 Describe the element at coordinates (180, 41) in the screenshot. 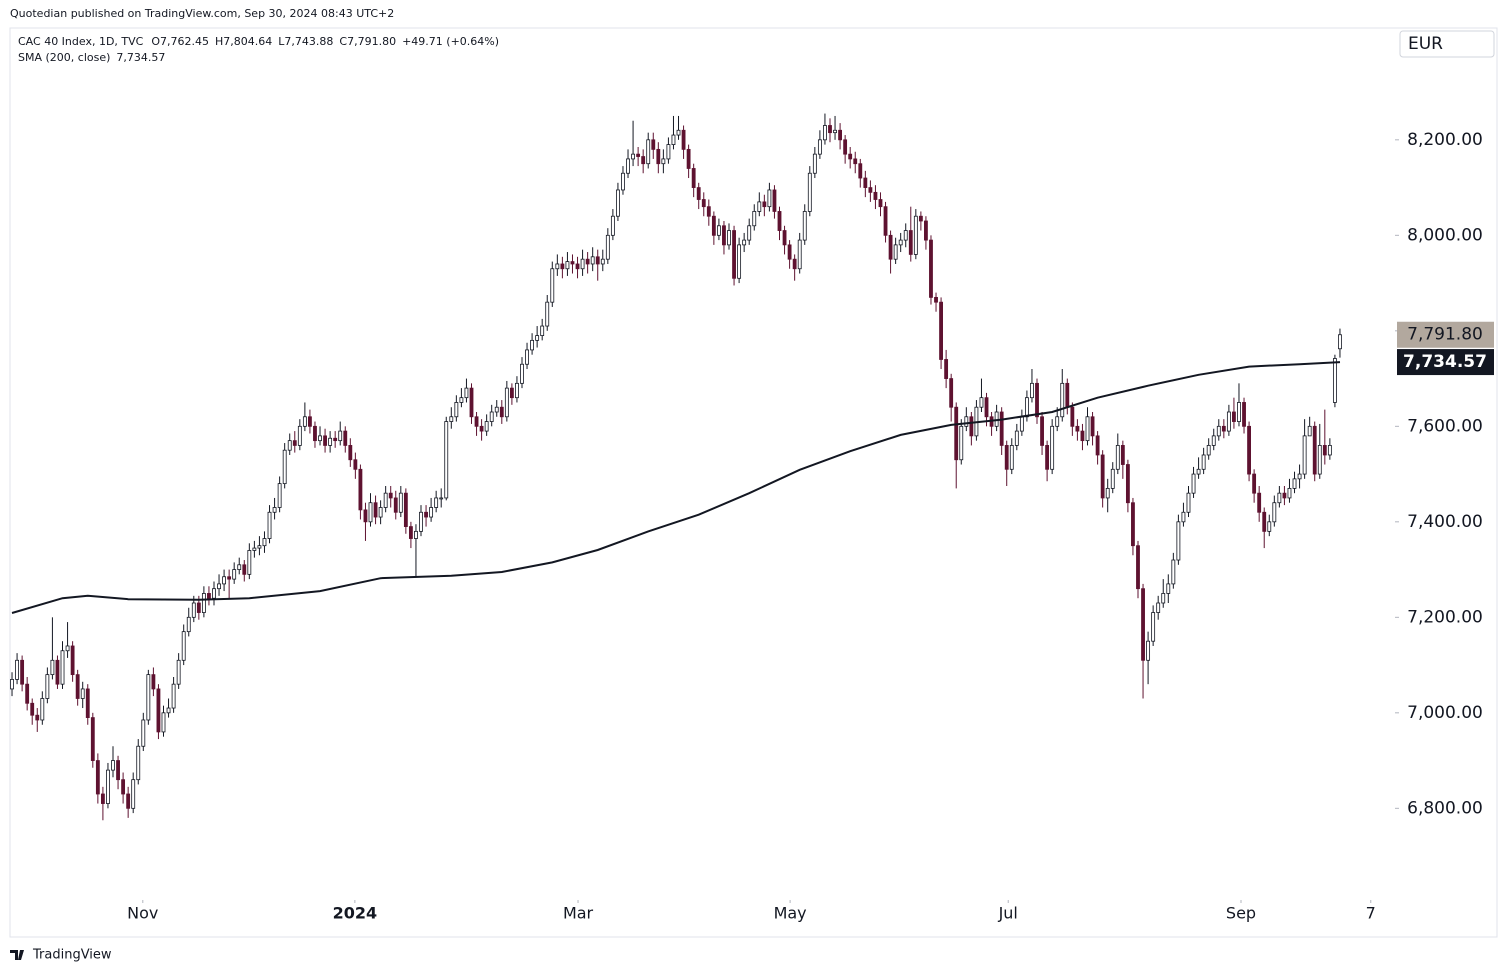

I see `ohlc-label: O7,762.45` at that location.